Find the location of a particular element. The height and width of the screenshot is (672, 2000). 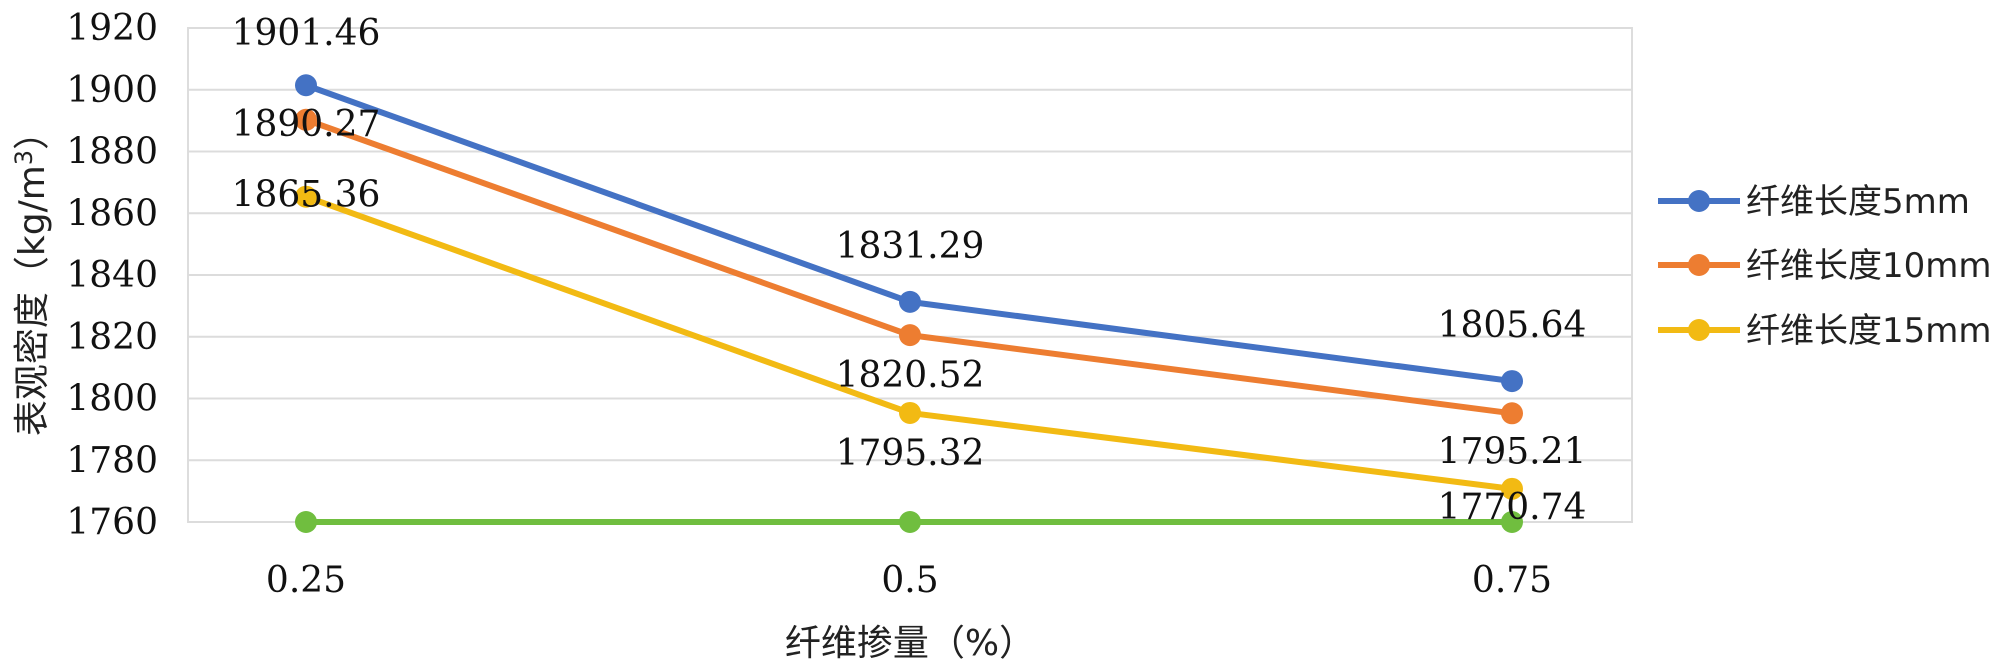

y-tick-label: 1820 is located at coordinates (112, 337).